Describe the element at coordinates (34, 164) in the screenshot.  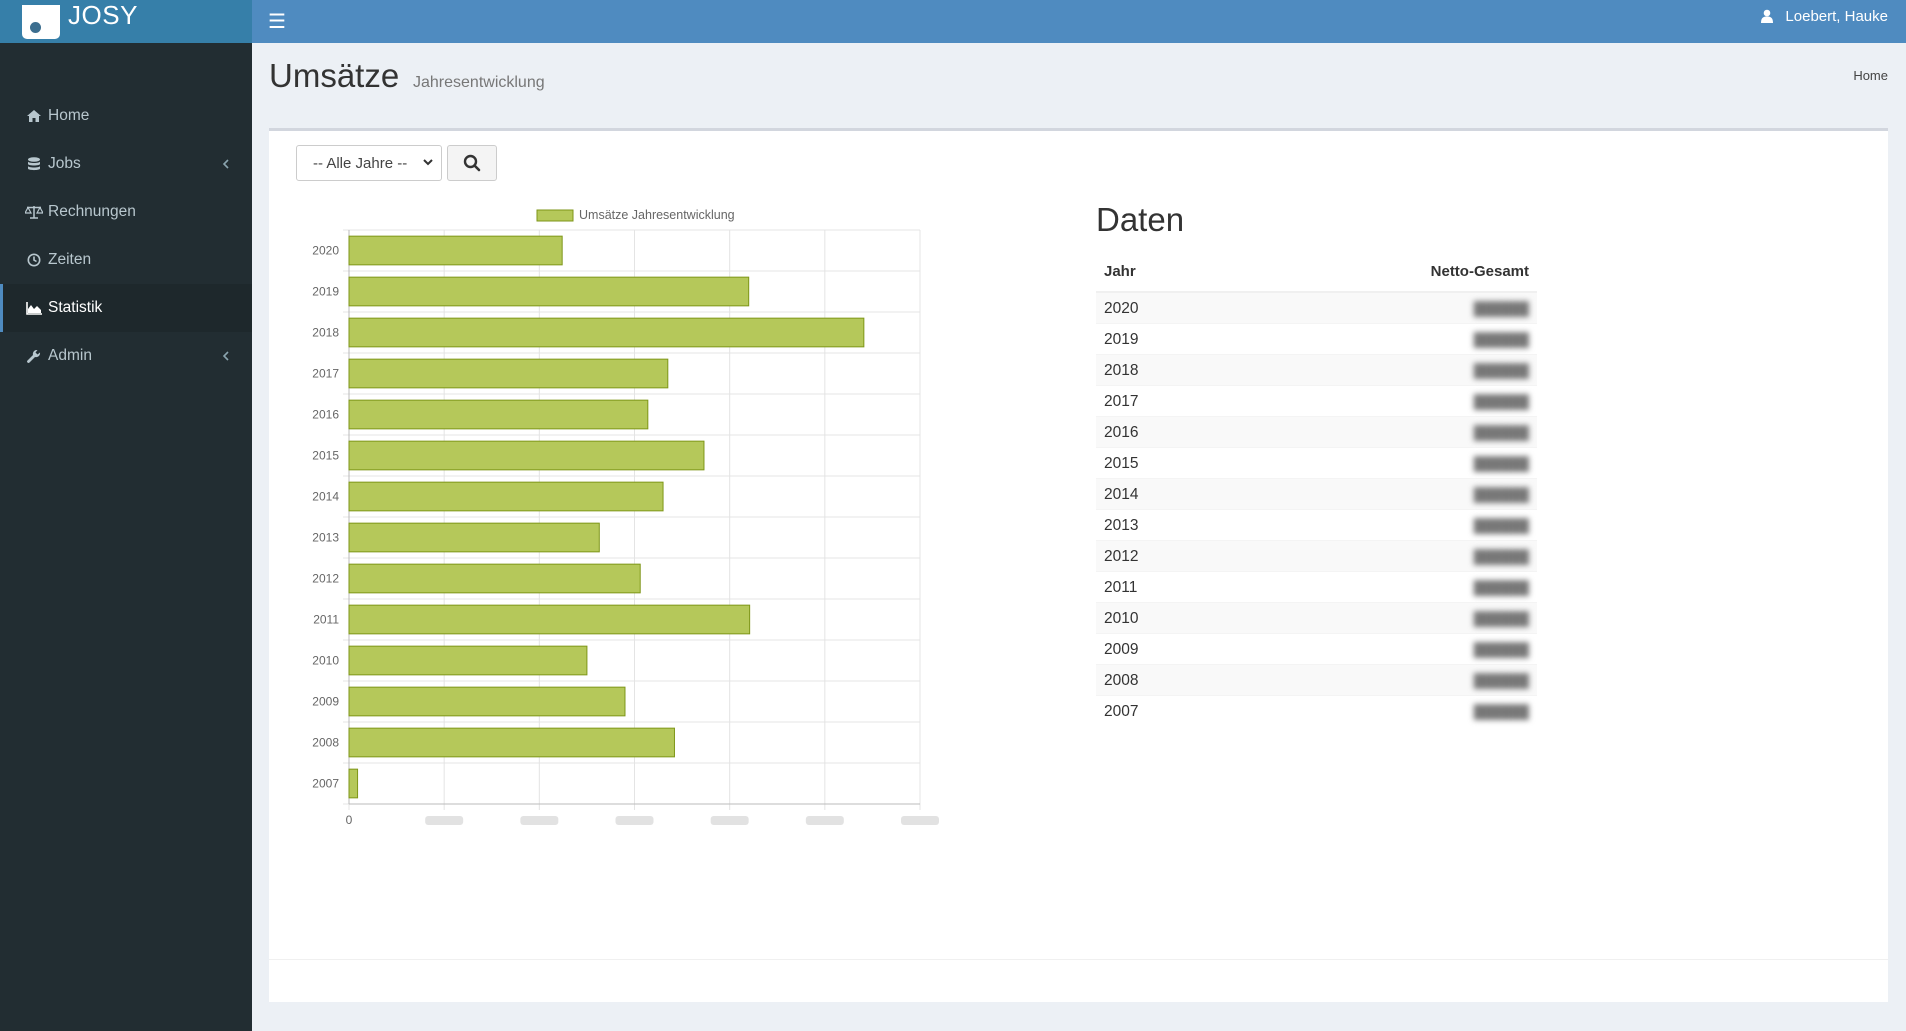
I see `database-icon` at that location.